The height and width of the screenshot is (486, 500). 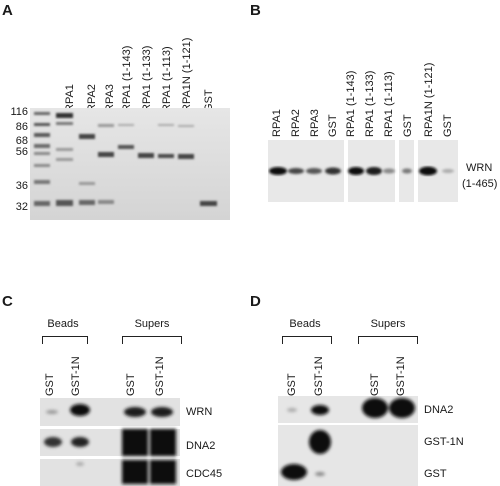 I want to click on lane-label-d-2: GST-1N, so click(x=319, y=376).